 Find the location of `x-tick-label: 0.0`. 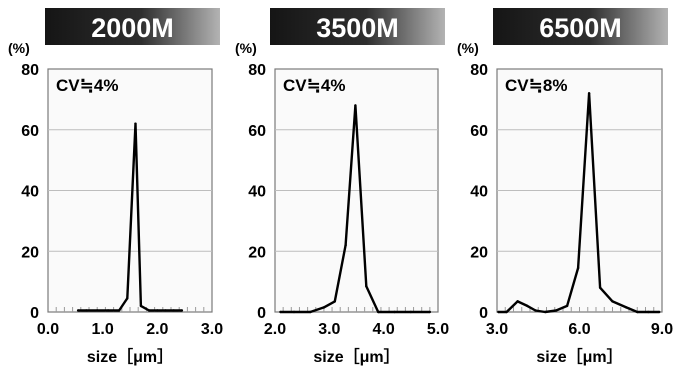

x-tick-label: 0.0 is located at coordinates (48, 329).